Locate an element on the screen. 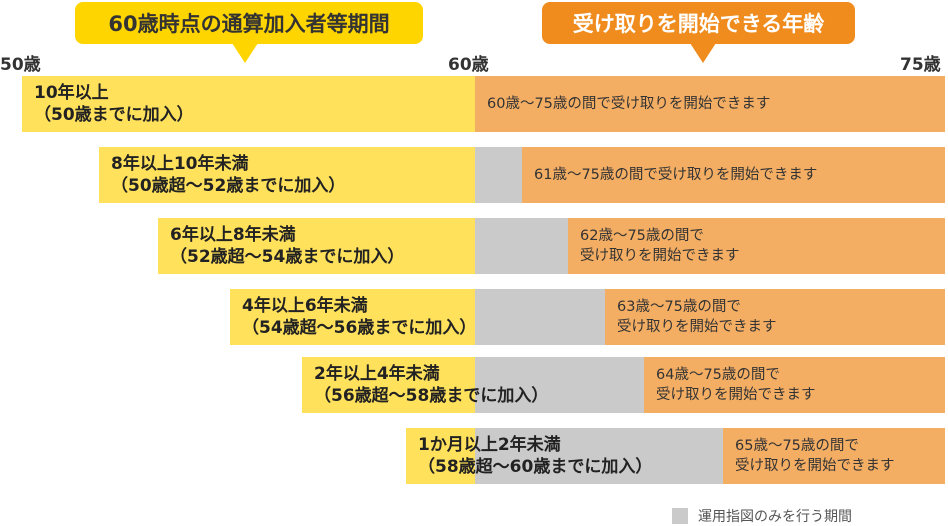 Image resolution: width=948 pixels, height=526 pixels. period-label: 1か月以上2年未満 （58歳超～60歳までに加入） is located at coordinates (535, 456).